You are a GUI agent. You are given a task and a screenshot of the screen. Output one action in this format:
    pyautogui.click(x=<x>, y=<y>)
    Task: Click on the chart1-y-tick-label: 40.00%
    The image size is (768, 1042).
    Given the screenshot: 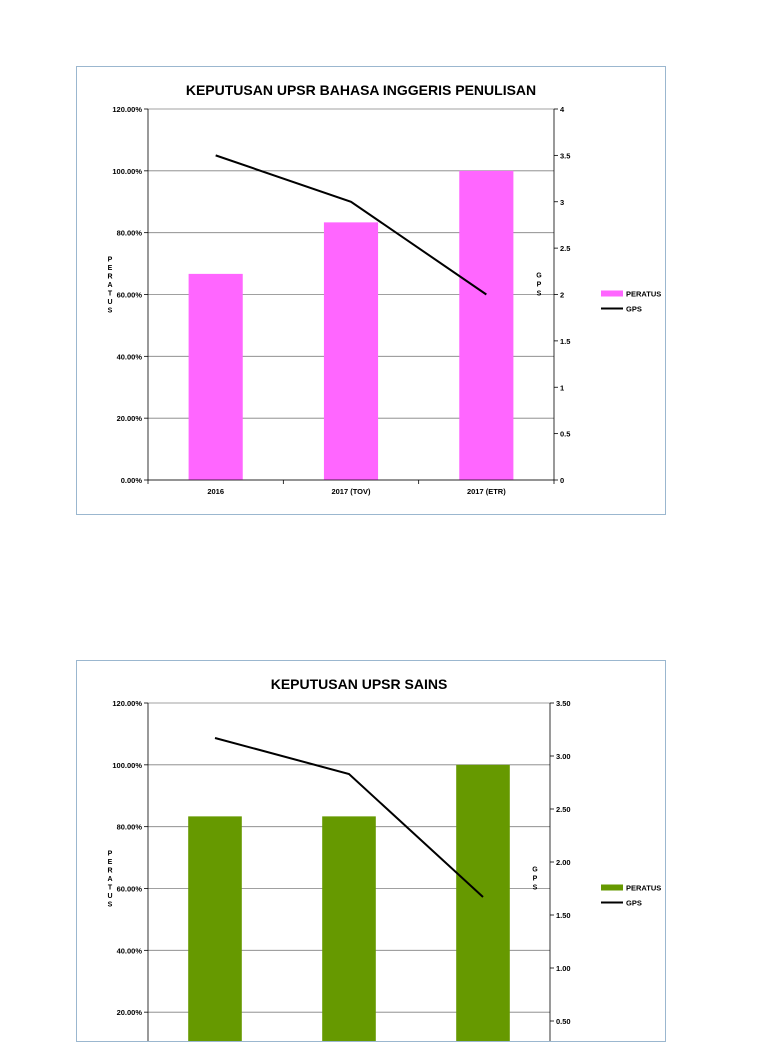 What is the action you would take?
    pyautogui.click(x=130, y=356)
    